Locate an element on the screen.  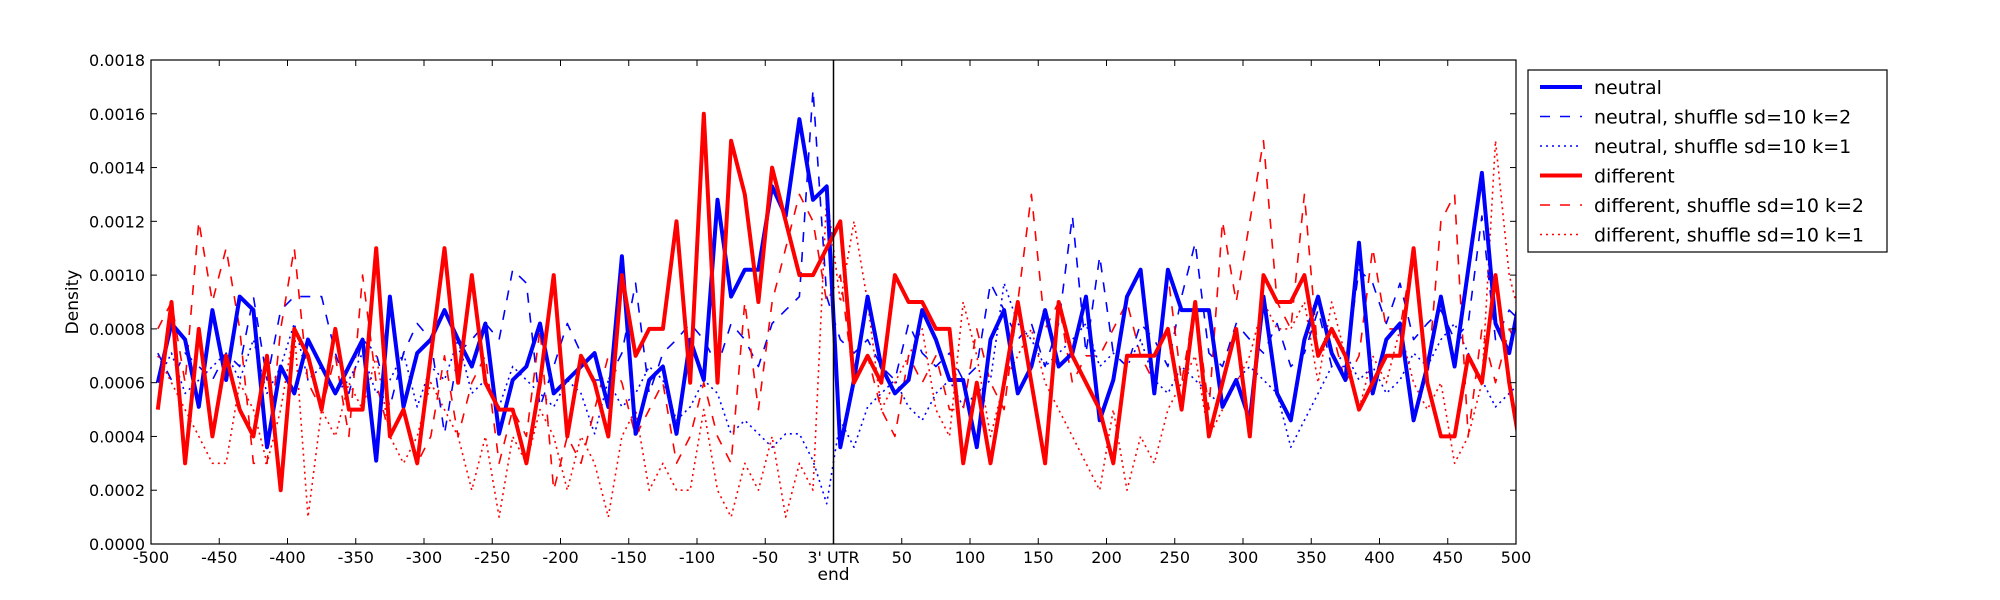
y-tick-label: 0.0018 is located at coordinates (117, 60).